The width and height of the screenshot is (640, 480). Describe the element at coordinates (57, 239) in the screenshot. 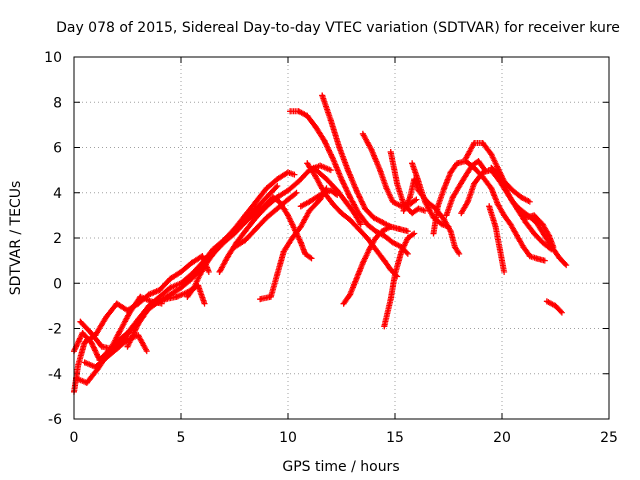

I see `y-tick-label: 2` at that location.